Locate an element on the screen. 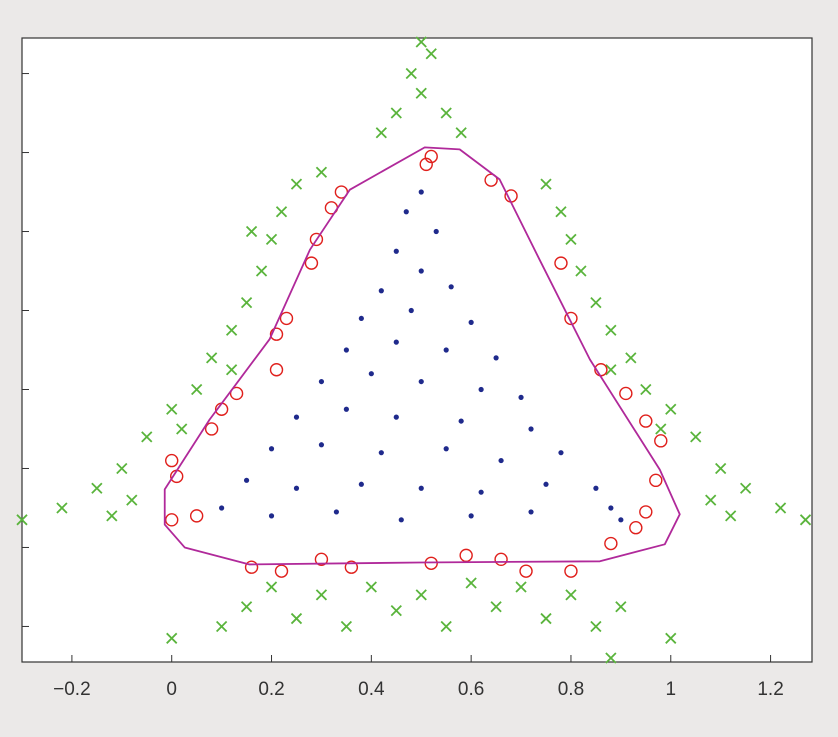 This screenshot has width=838, height=737. x-tick-label: 0.2 is located at coordinates (271, 689).